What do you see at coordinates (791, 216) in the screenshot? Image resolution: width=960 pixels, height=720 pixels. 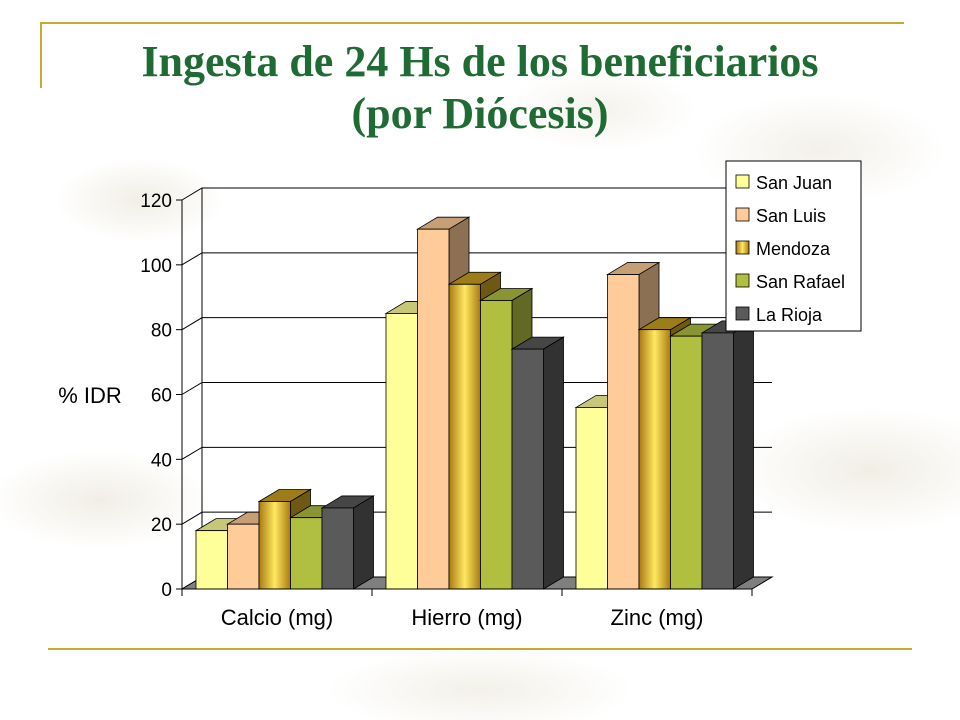 I see `legend-label: San Luis` at bounding box center [791, 216].